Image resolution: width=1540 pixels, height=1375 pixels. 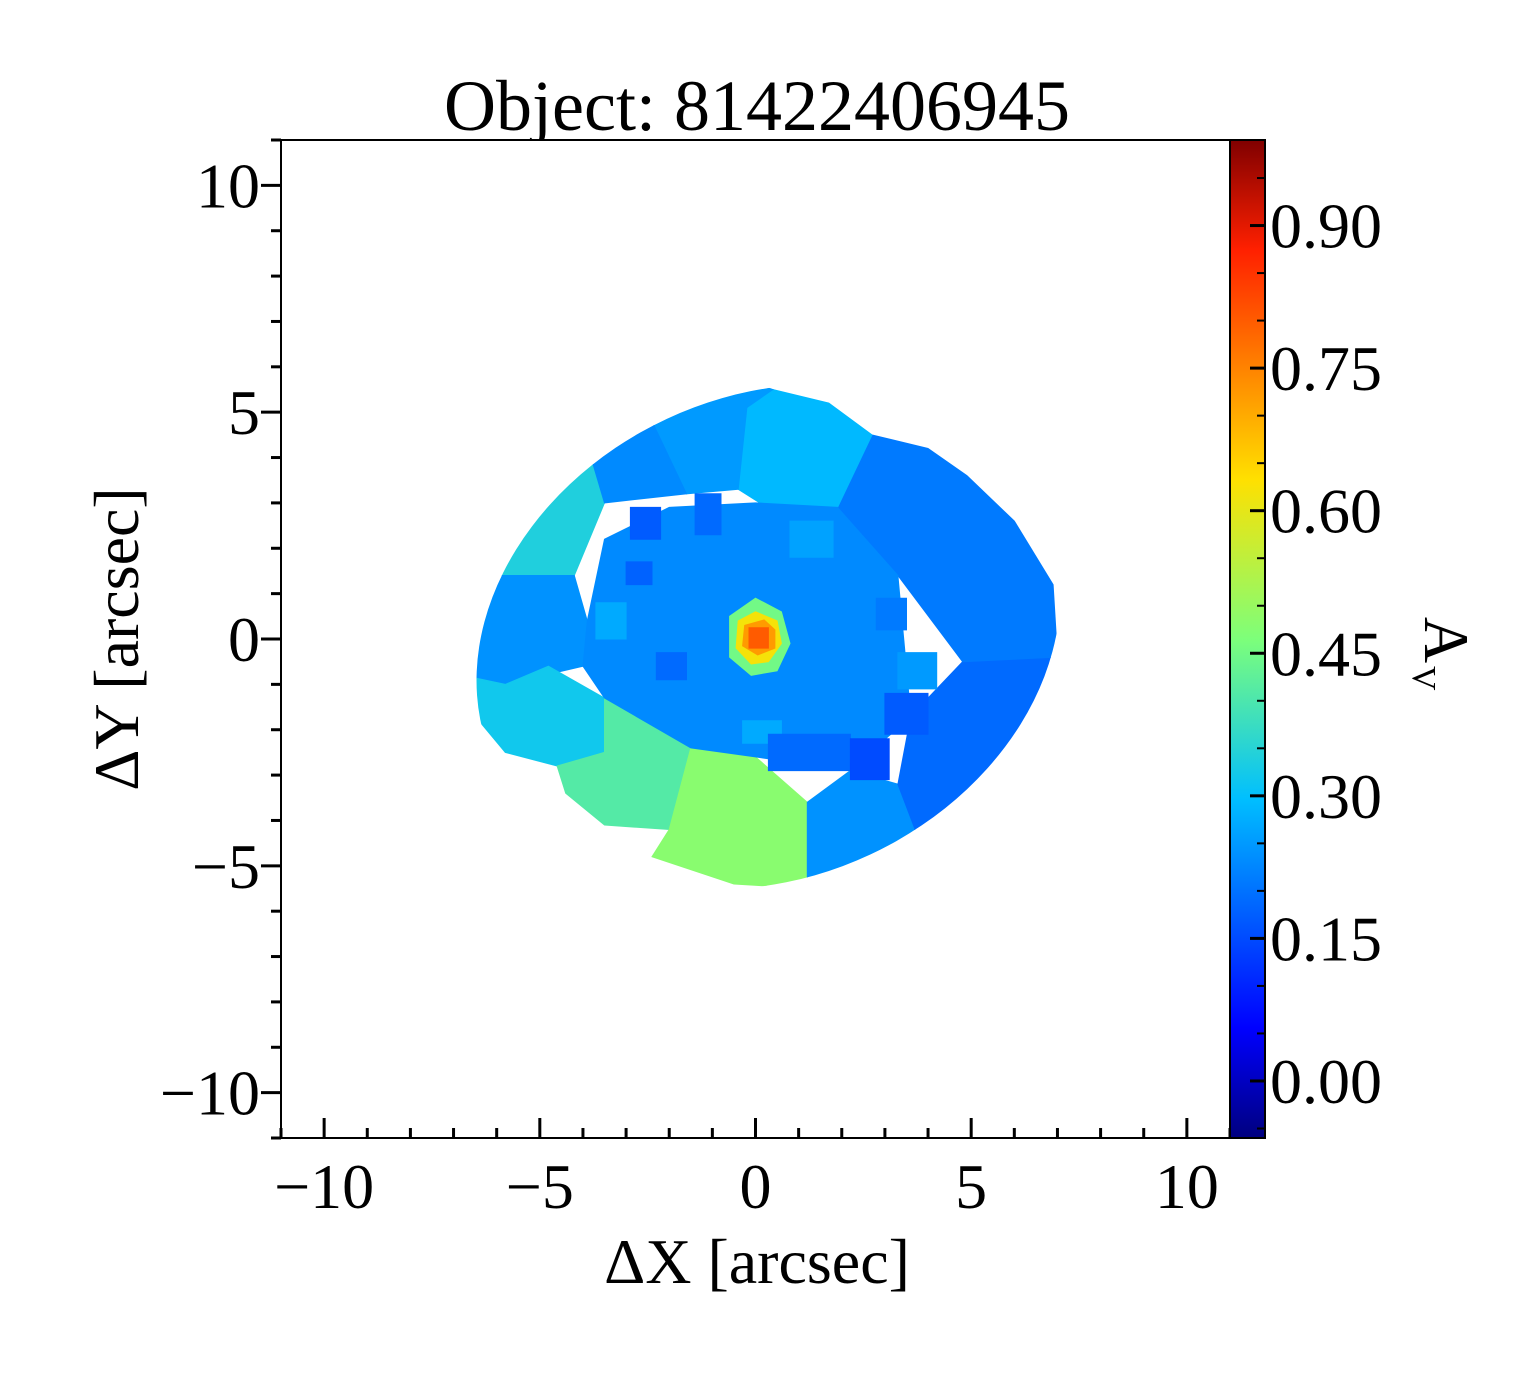 I want to click on x-tick-label: 10, so click(x=1187, y=1186).